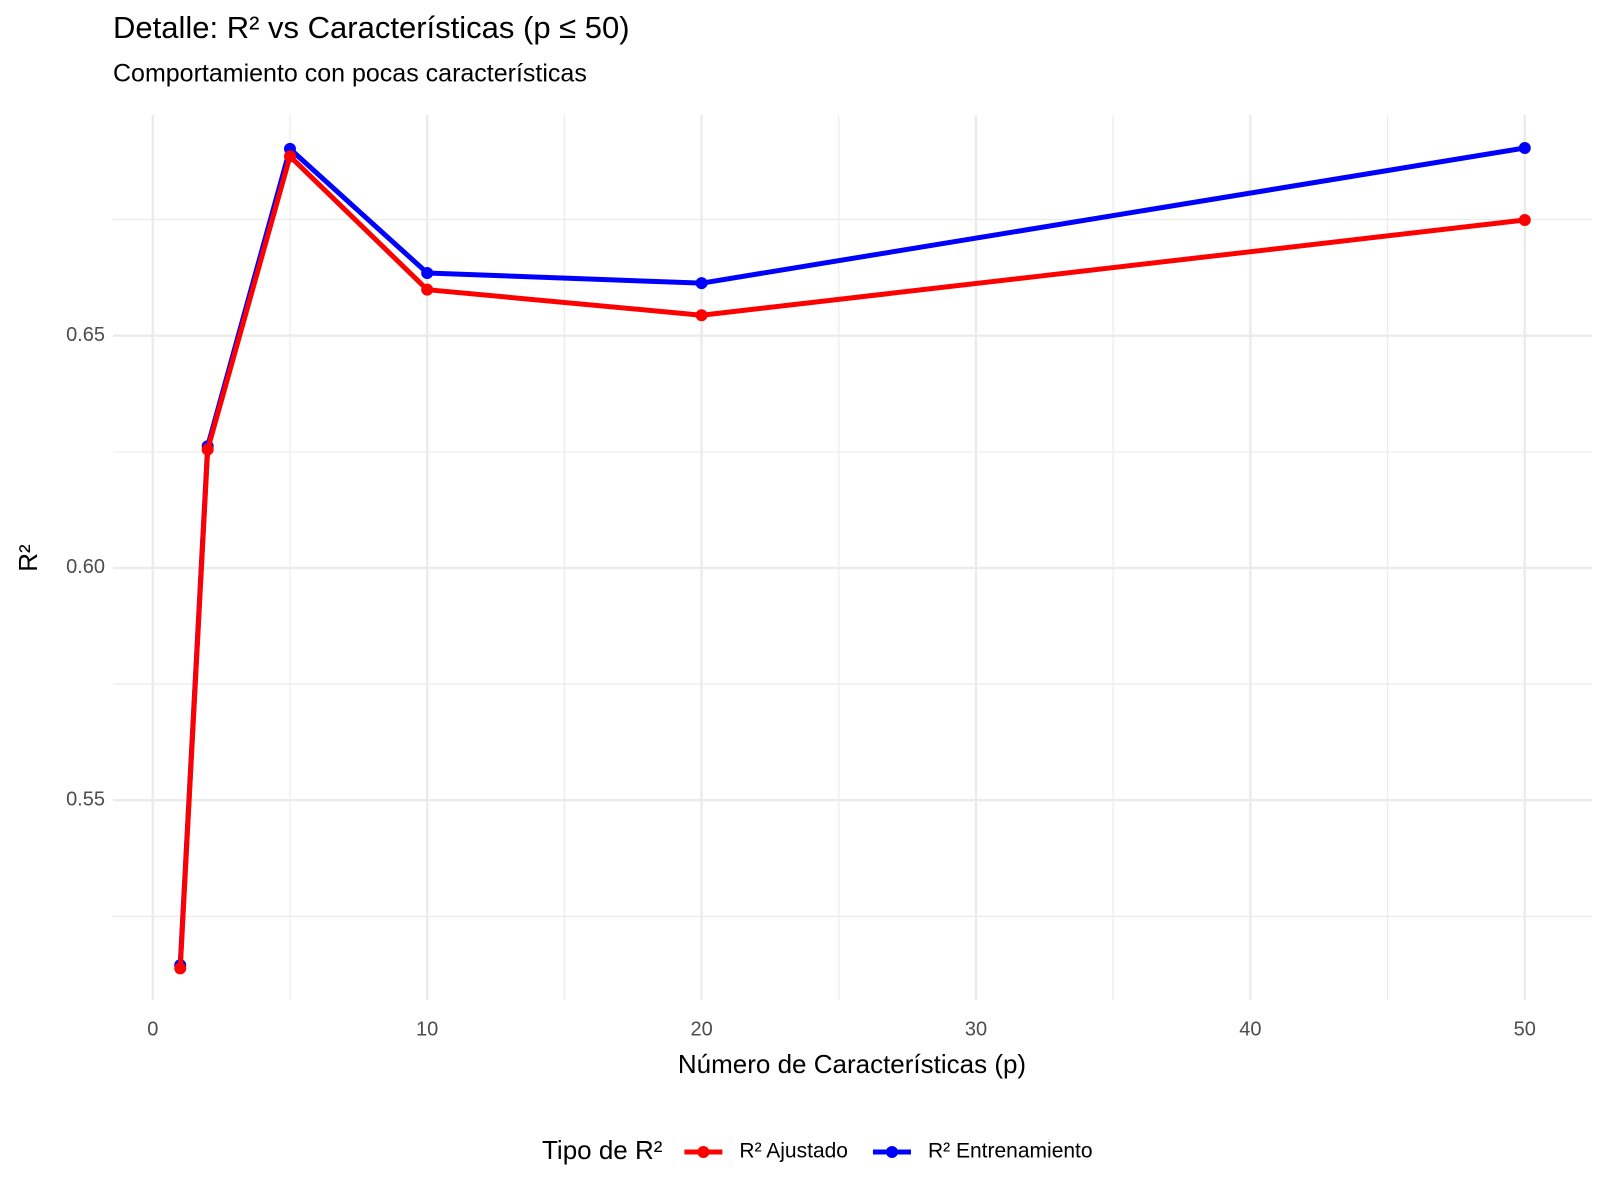  Describe the element at coordinates (1010, 1151) in the screenshot. I see `legend-label: R² Entrenamiento` at that location.